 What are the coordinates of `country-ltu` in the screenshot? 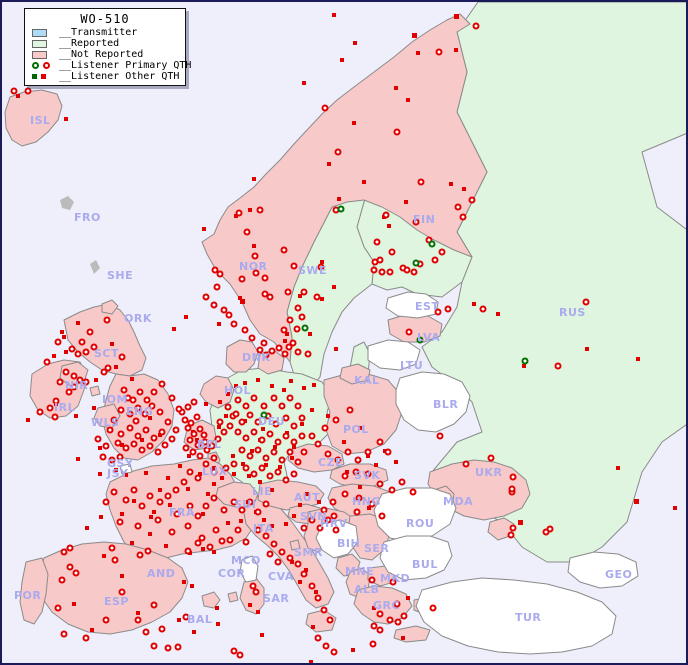 It's located at (394, 355).